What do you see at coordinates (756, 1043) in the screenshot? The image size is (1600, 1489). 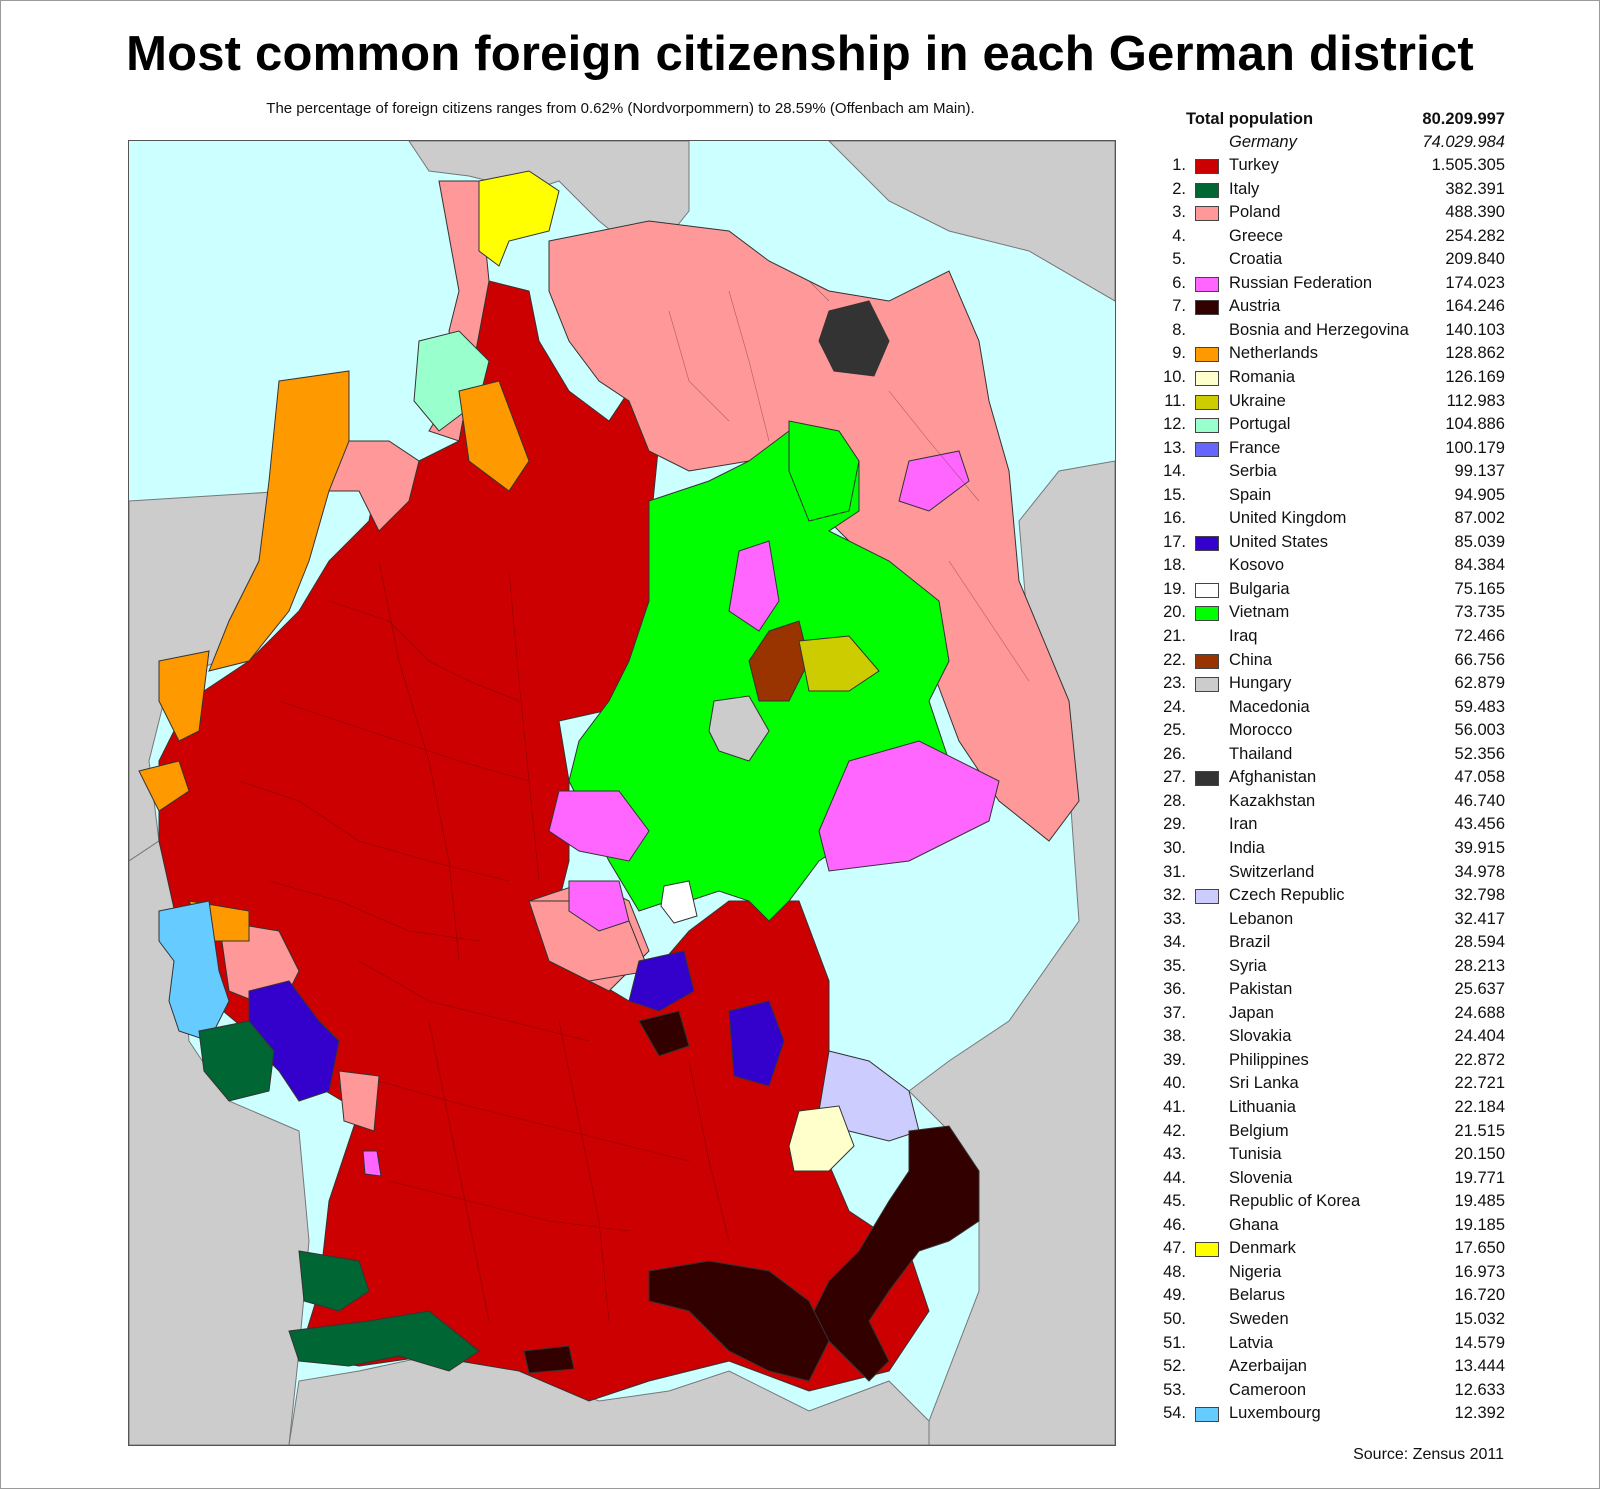 I see `region-usa-oberpfalz` at bounding box center [756, 1043].